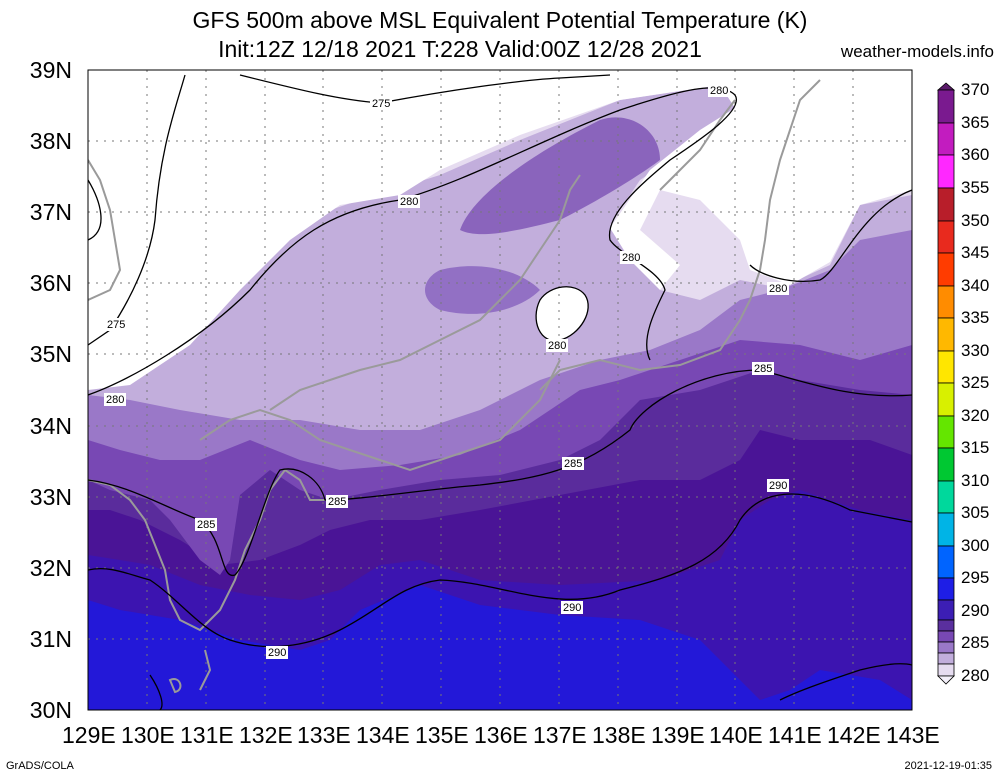  What do you see at coordinates (975, 545) in the screenshot?
I see `colorbar-label: 300` at bounding box center [975, 545].